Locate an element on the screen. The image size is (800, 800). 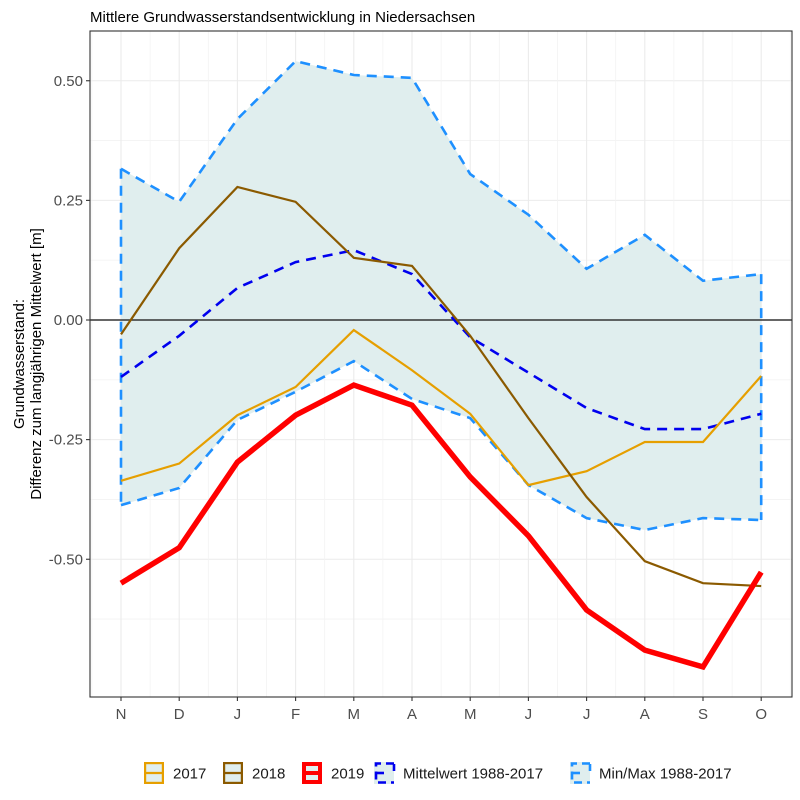
legend-label: Min/Max 1988-2017 is located at coordinates (665, 774).